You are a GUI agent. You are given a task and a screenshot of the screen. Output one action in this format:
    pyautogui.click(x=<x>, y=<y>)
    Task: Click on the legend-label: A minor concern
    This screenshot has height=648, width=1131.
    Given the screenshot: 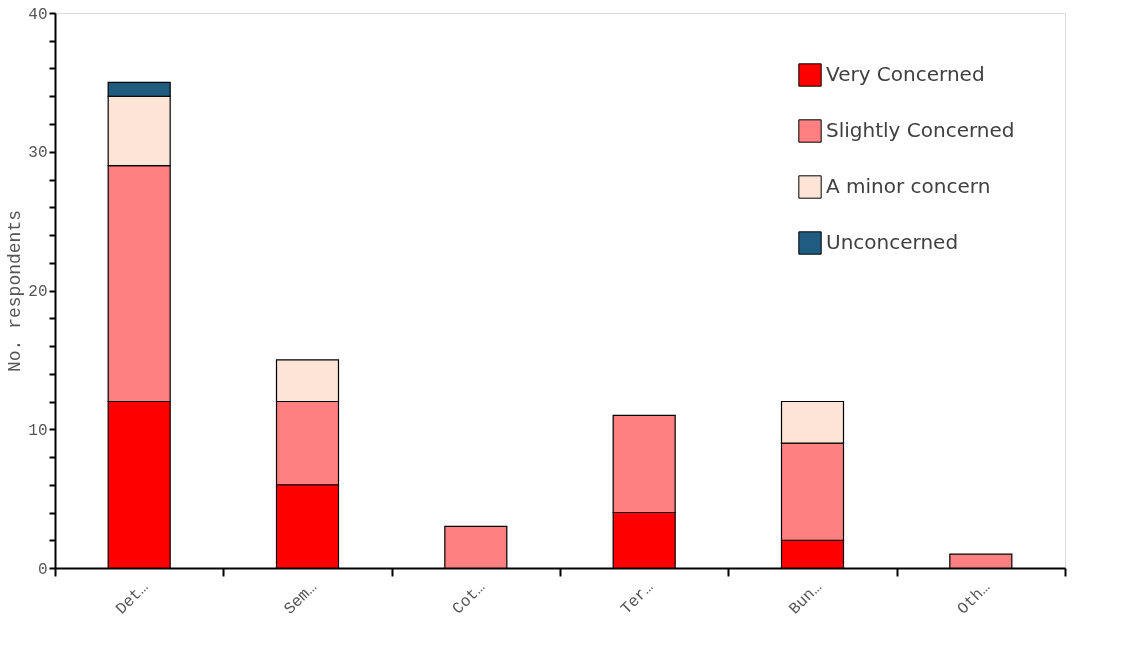 What is the action you would take?
    pyautogui.click(x=908, y=186)
    